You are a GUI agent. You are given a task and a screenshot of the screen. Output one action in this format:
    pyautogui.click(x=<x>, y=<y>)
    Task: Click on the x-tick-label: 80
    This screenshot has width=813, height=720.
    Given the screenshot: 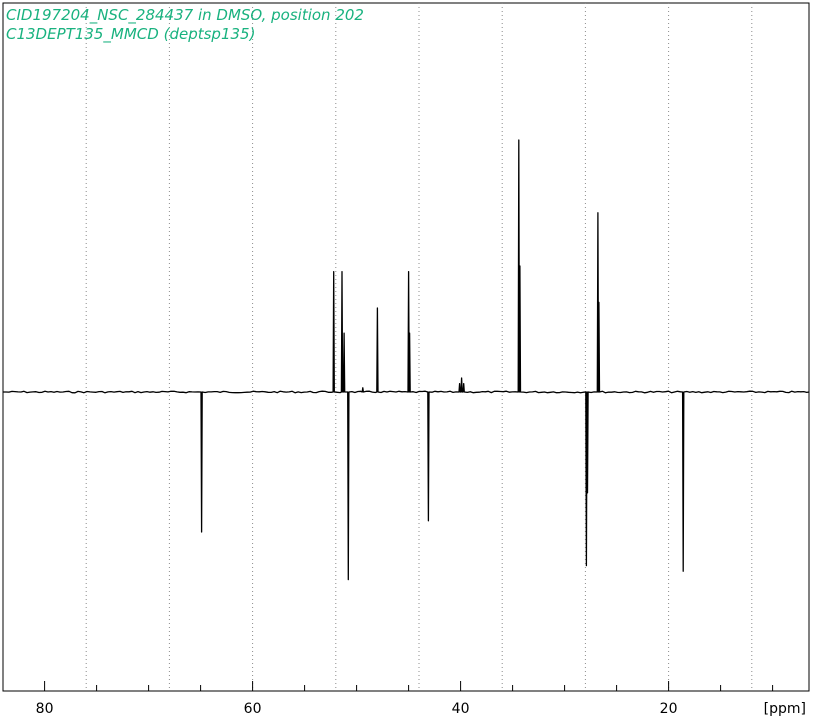 What is the action you would take?
    pyautogui.click(x=45, y=709)
    